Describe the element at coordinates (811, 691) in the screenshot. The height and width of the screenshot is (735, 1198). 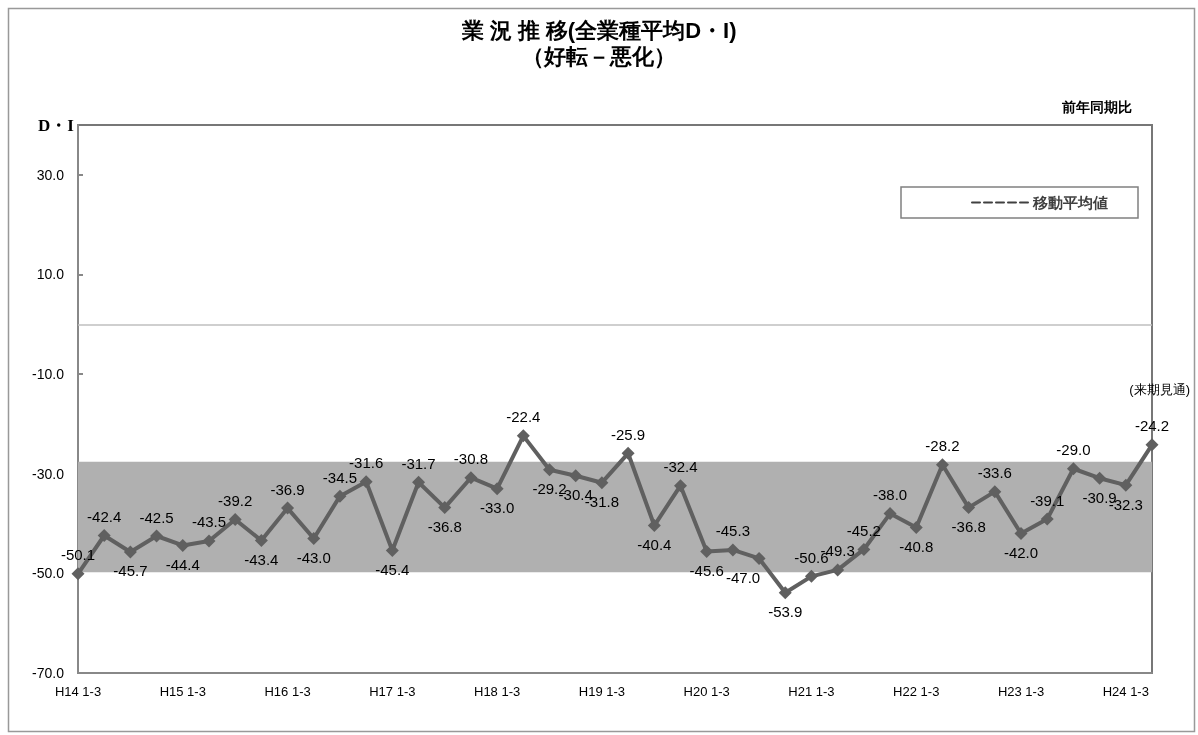
I see `x-tick-label: H21 1-3` at that location.